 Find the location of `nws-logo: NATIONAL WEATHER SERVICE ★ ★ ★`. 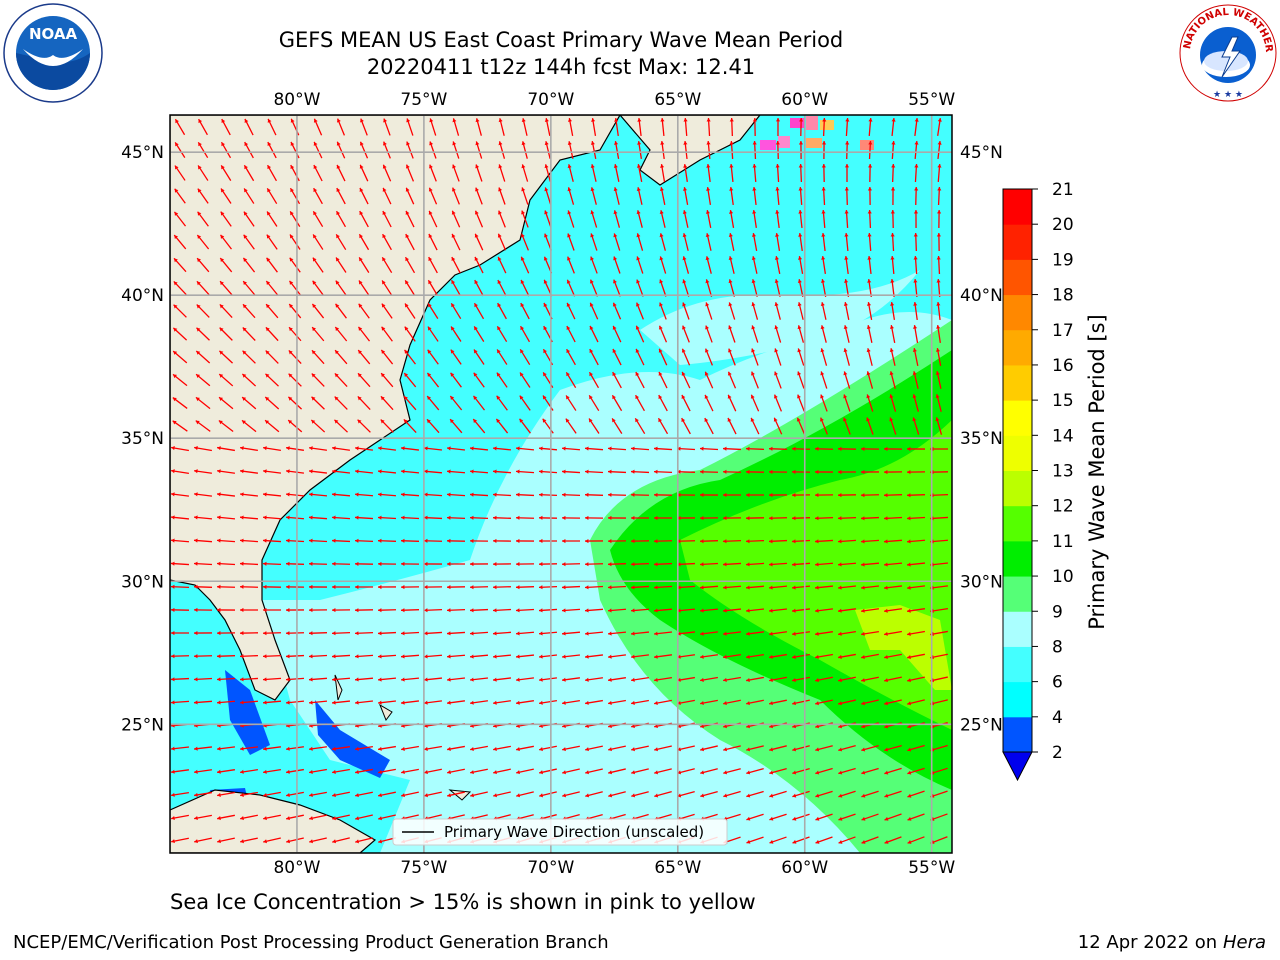

nws-logo: NATIONAL WEATHER SERVICE ★ ★ ★ is located at coordinates (1227, 52).